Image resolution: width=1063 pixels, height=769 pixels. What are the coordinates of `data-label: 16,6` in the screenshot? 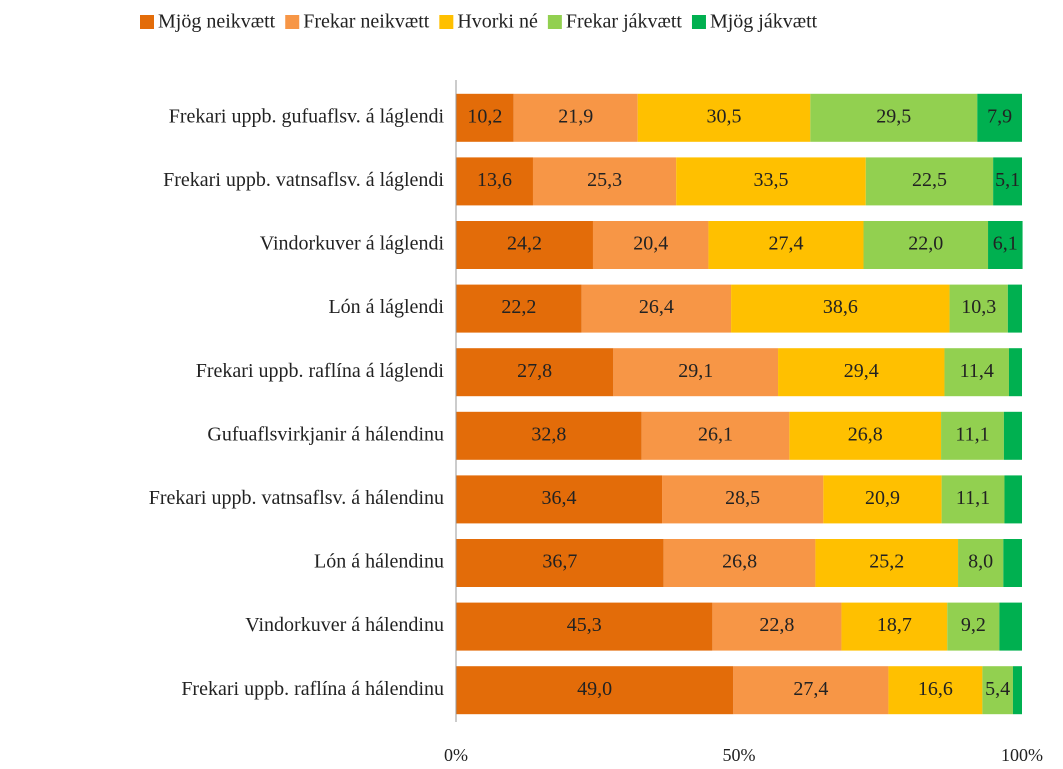 It's located at (935, 689).